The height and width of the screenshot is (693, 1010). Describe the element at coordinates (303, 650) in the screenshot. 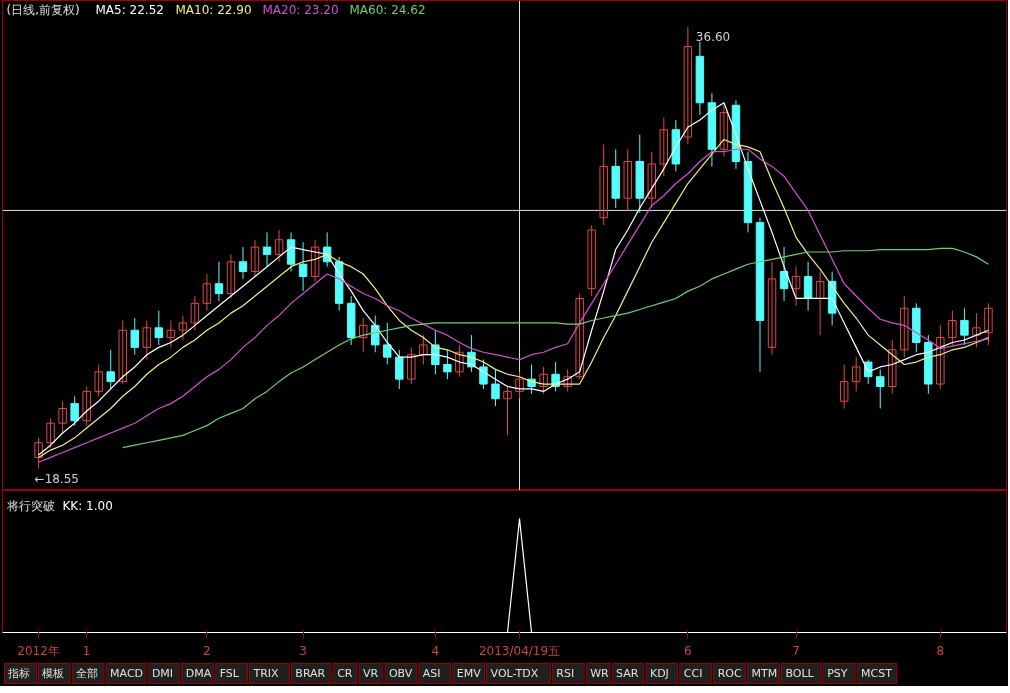

I see `x-tick-label: 3` at that location.